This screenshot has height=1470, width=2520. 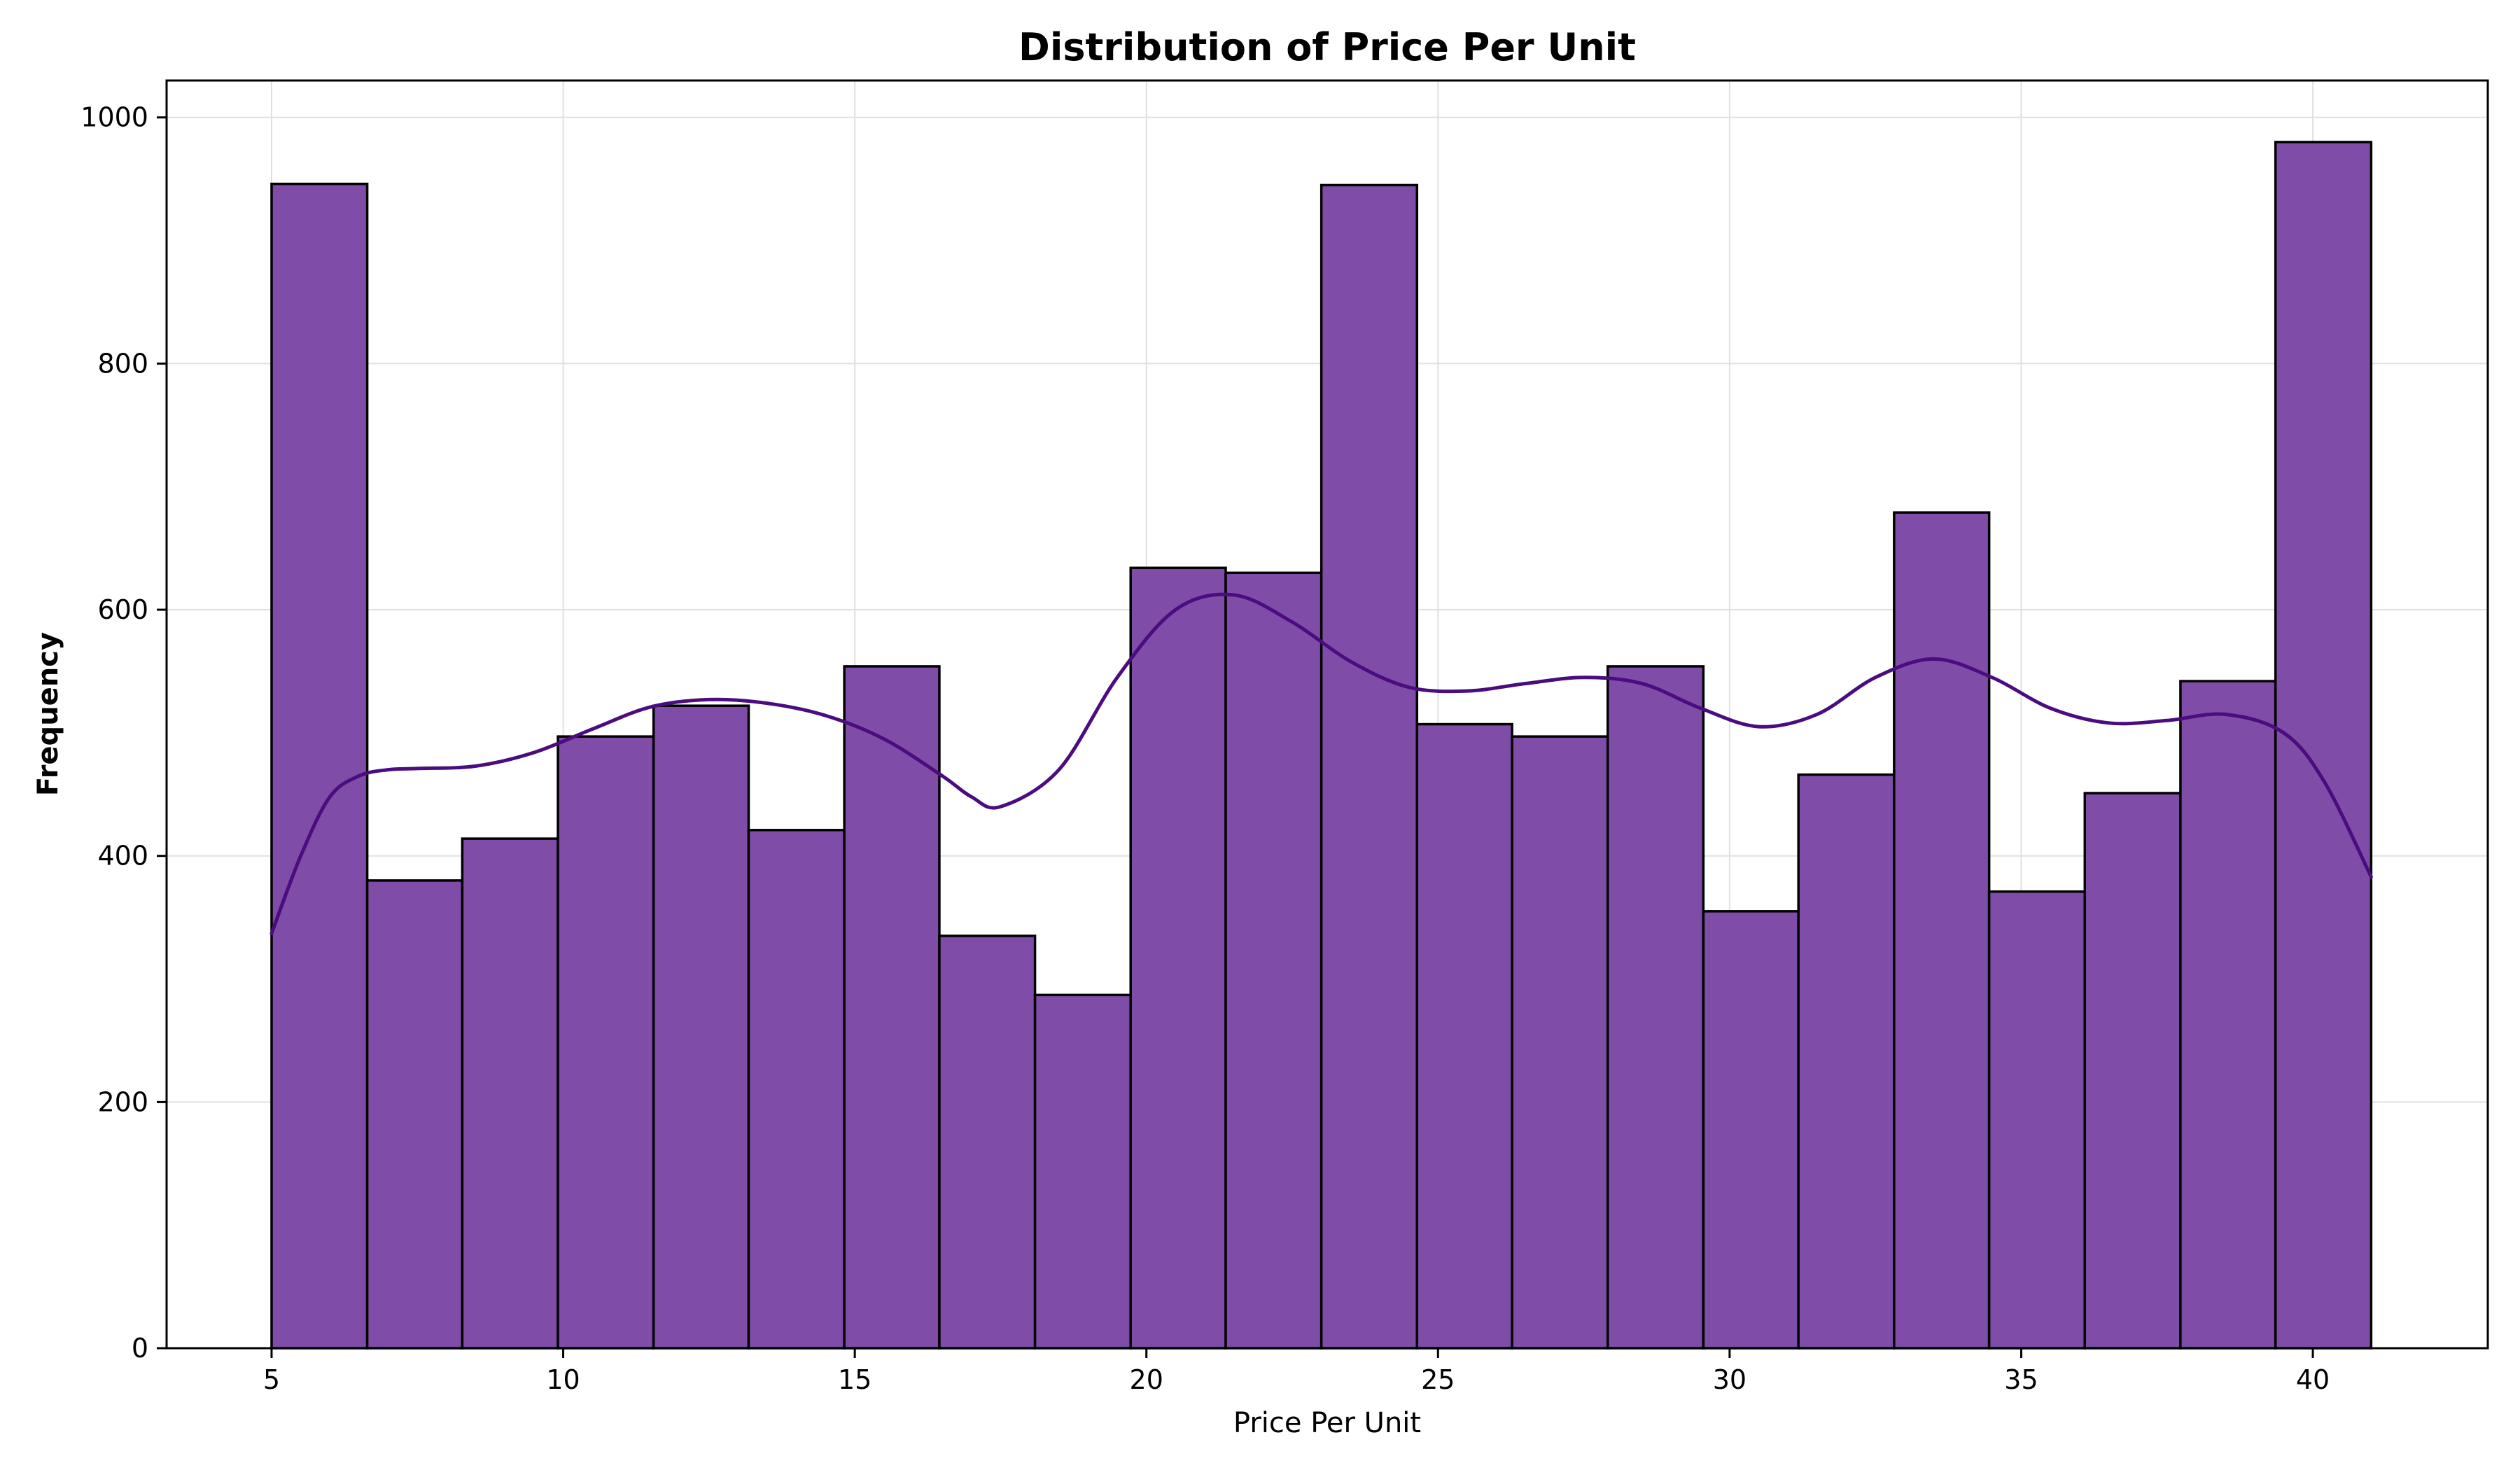 I want to click on x-tick-label-2: 15, so click(x=855, y=1379).